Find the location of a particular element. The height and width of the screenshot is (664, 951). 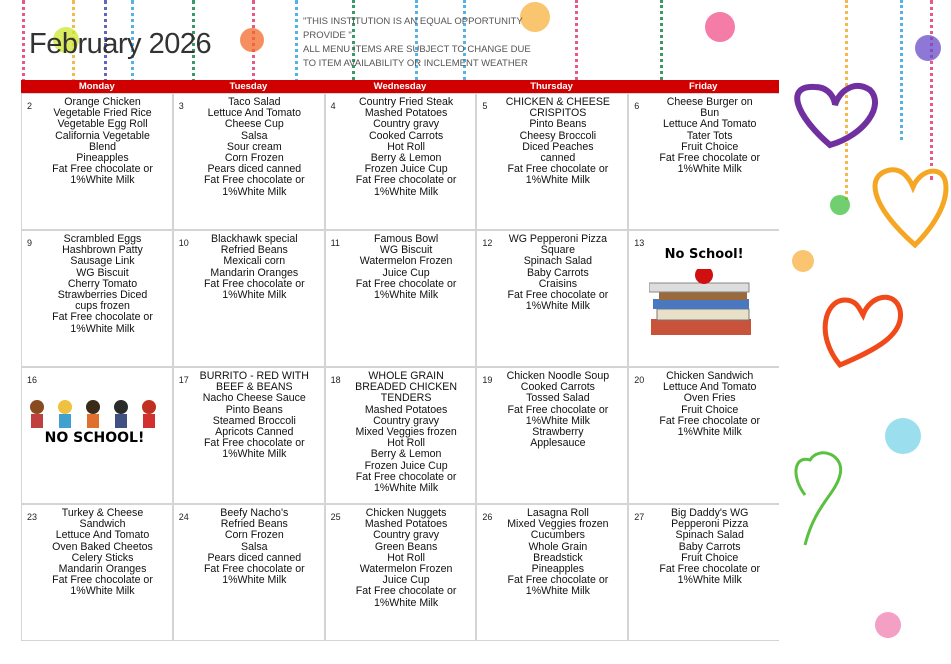

menu-item: Cheese Cup is located at coordinates (254, 124).